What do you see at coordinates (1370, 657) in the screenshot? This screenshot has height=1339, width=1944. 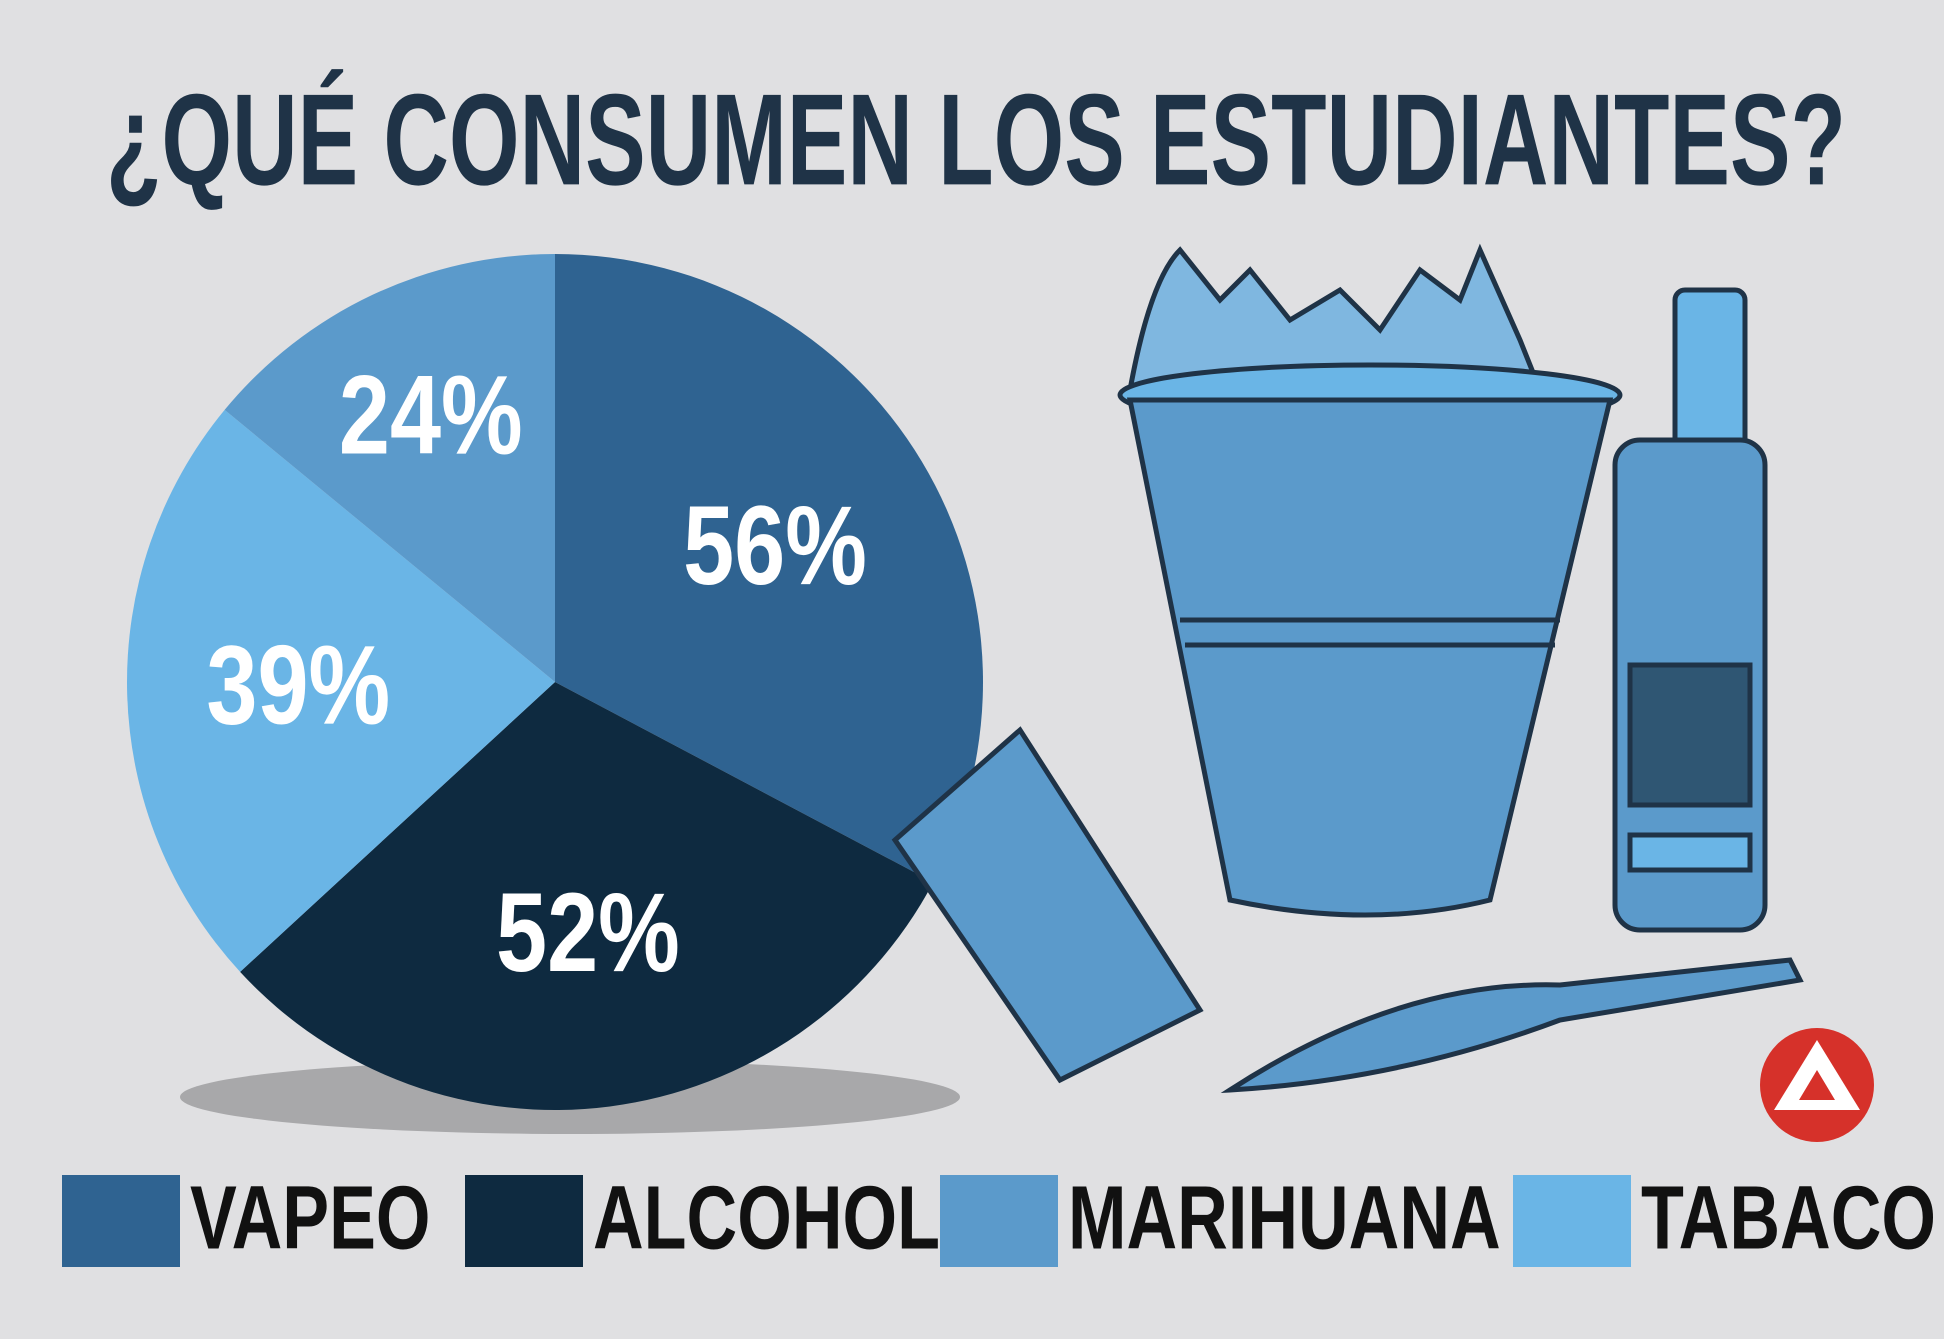 I see `cup` at bounding box center [1370, 657].